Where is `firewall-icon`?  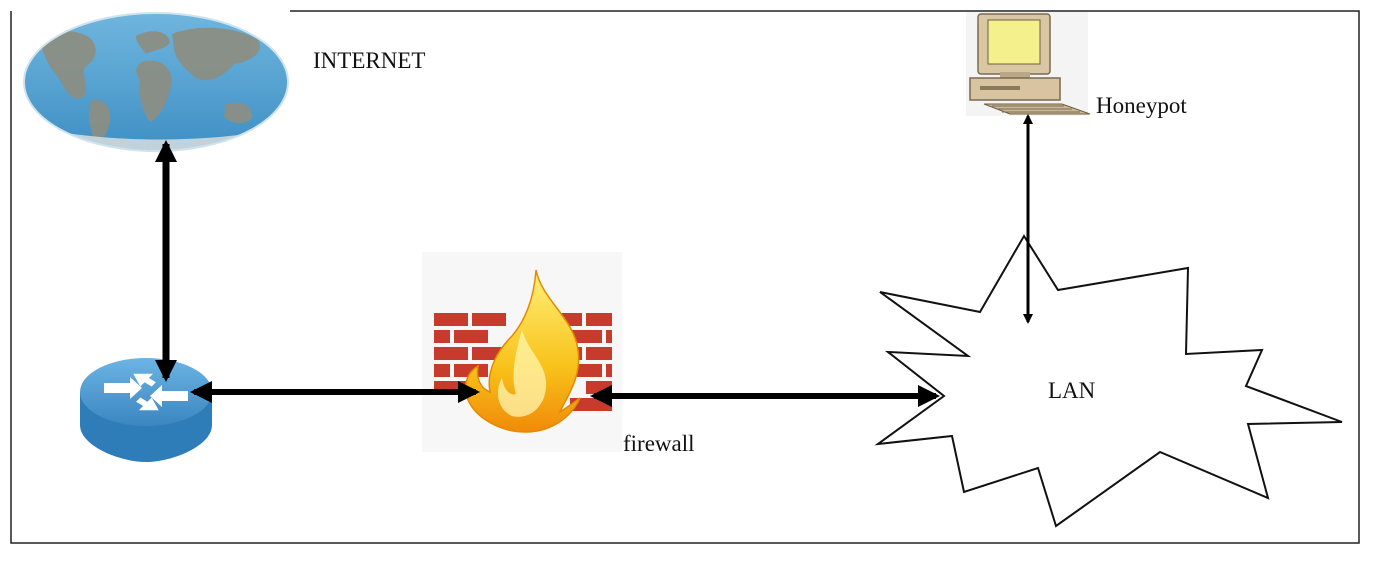
firewall-icon is located at coordinates (522, 352).